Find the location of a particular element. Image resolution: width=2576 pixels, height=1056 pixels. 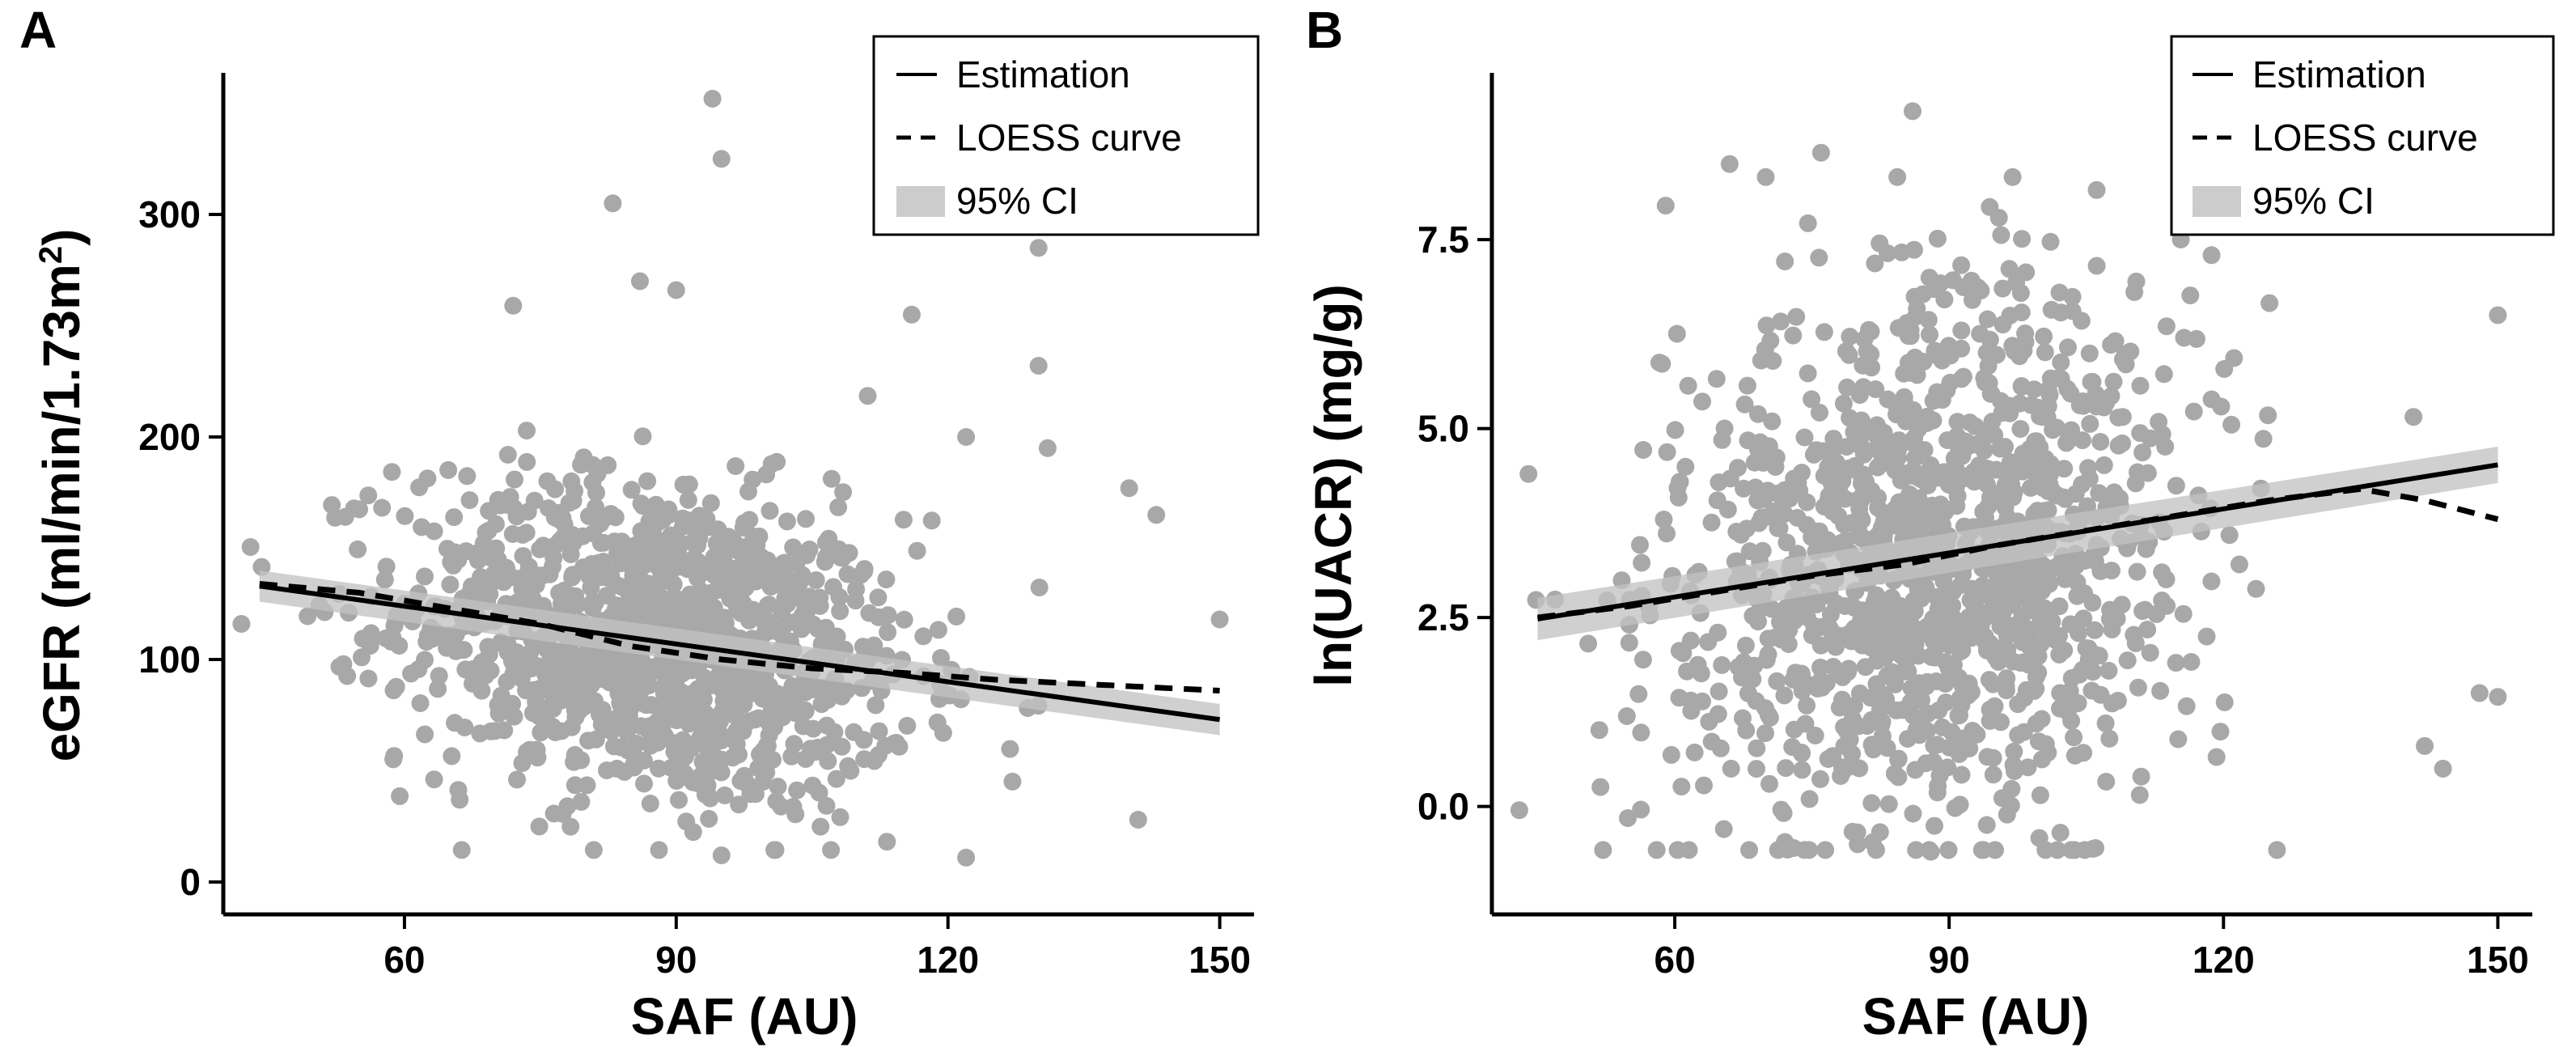

loess-curve is located at coordinates (2018, 553).